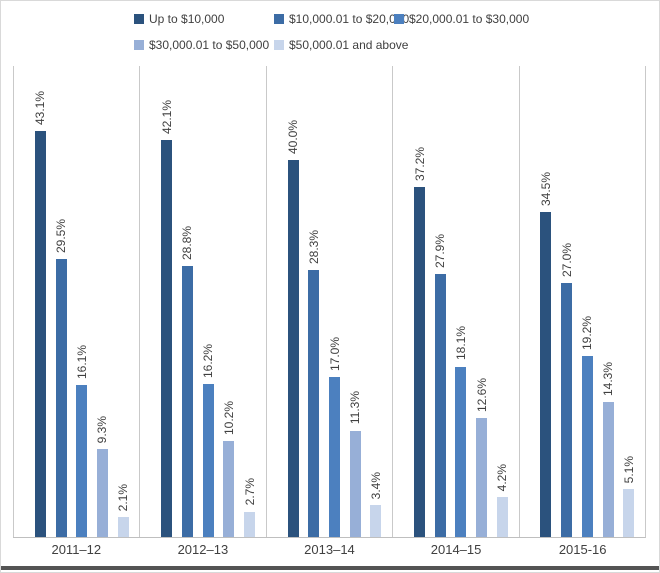 The width and height of the screenshot is (660, 573). What do you see at coordinates (313, 247) in the screenshot?
I see `value-label: 28.3%` at bounding box center [313, 247].